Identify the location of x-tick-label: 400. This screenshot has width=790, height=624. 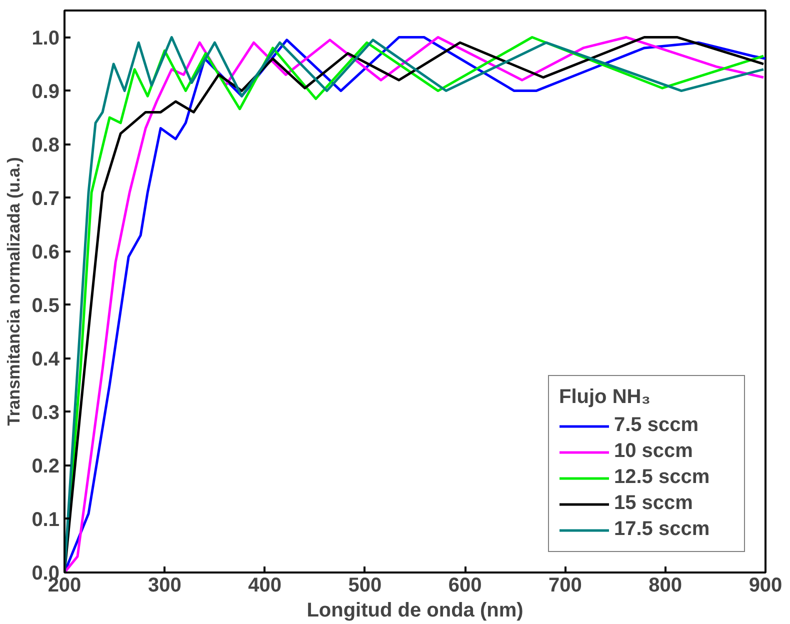
(265, 585).